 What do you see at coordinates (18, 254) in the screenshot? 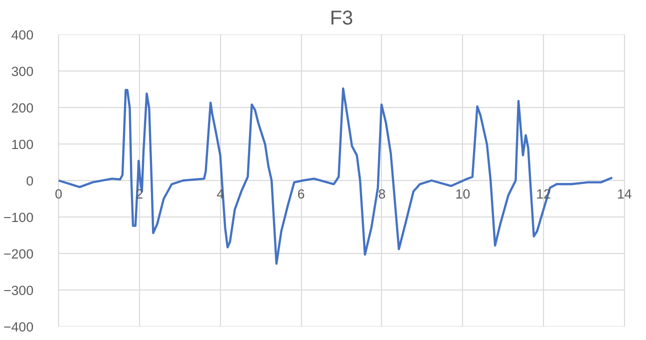
I see `y-tick-label: −200` at bounding box center [18, 254].